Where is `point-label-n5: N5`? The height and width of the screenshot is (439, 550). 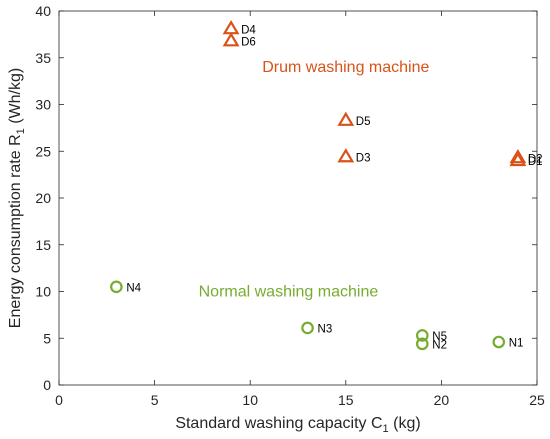 point-label-n5: N5 is located at coordinates (439, 337).